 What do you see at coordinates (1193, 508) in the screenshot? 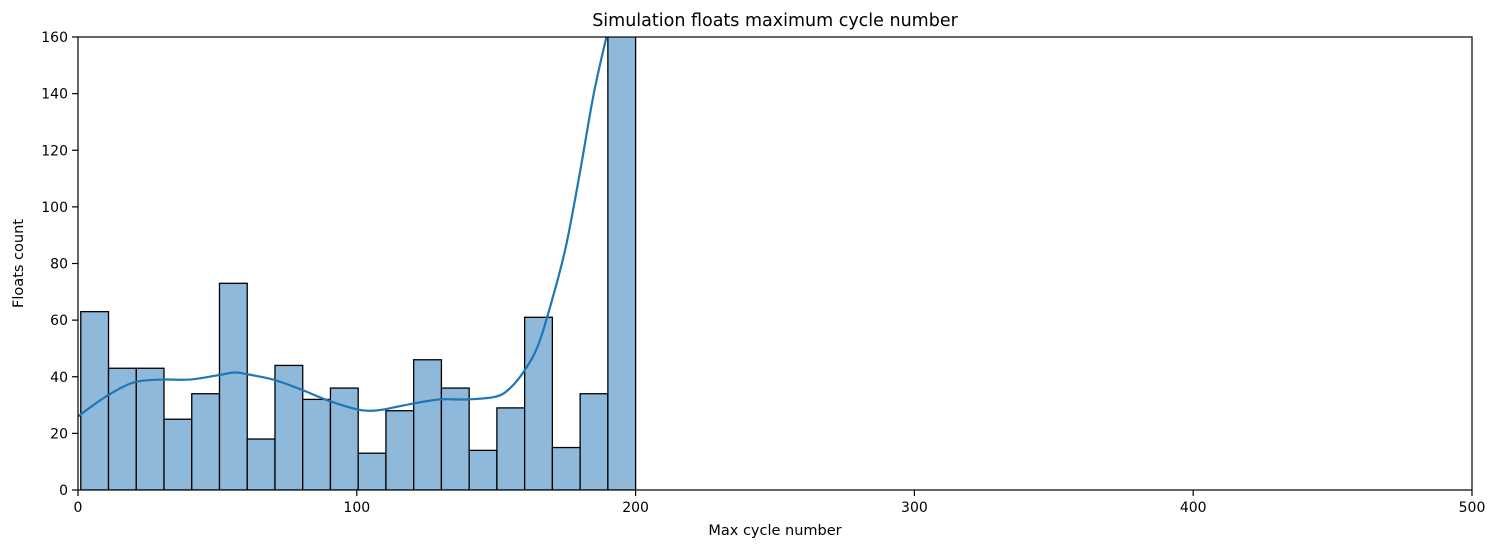
I see `x-tick-label: 400` at bounding box center [1193, 508].